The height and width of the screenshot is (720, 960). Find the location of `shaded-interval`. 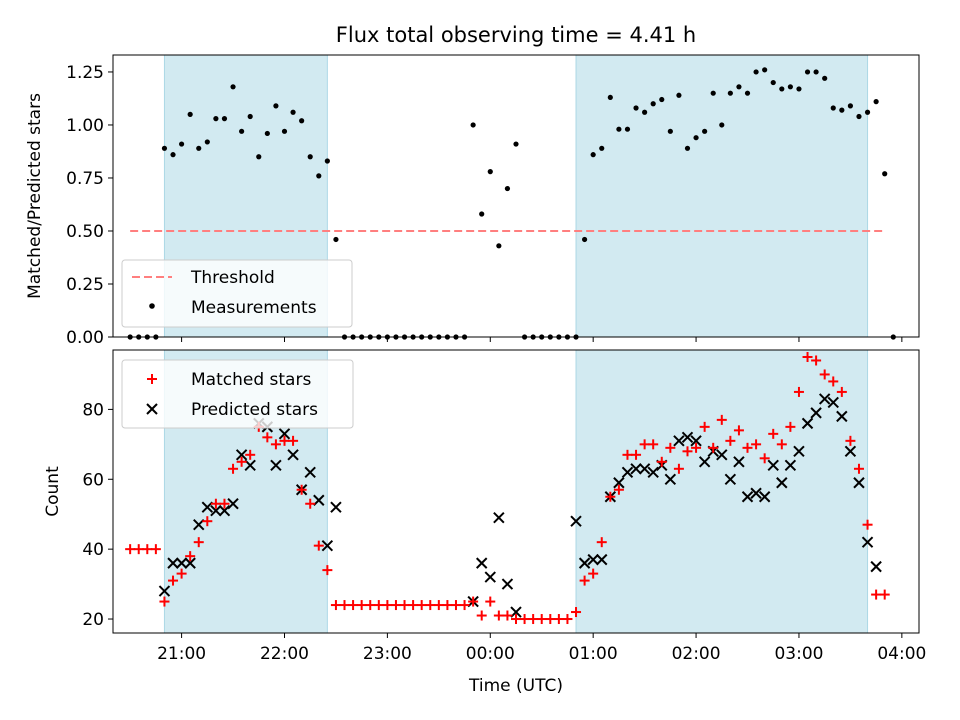

shaded-interval is located at coordinates (722, 196).